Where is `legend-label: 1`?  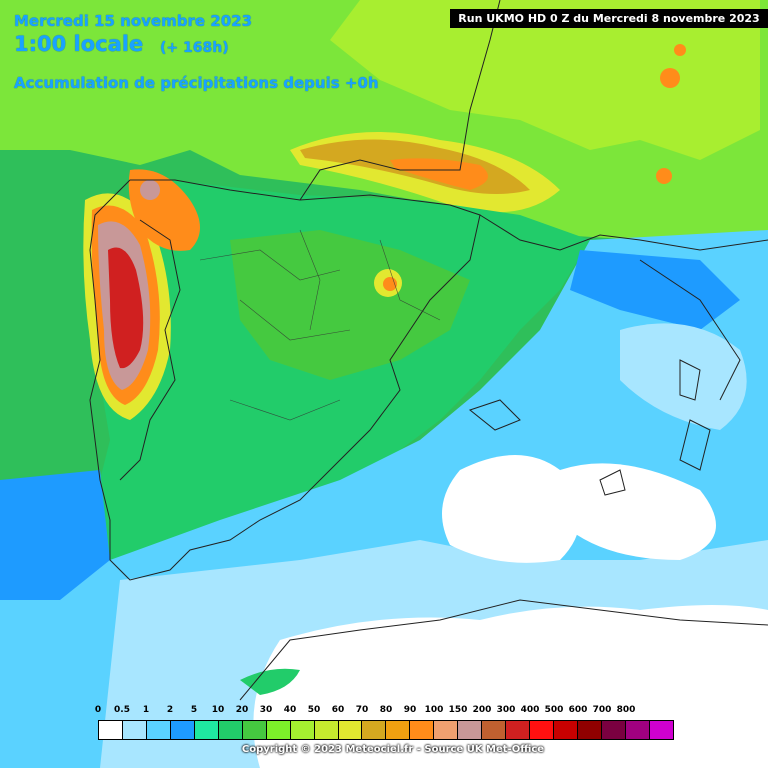
legend-label: 1 is located at coordinates (146, 710).